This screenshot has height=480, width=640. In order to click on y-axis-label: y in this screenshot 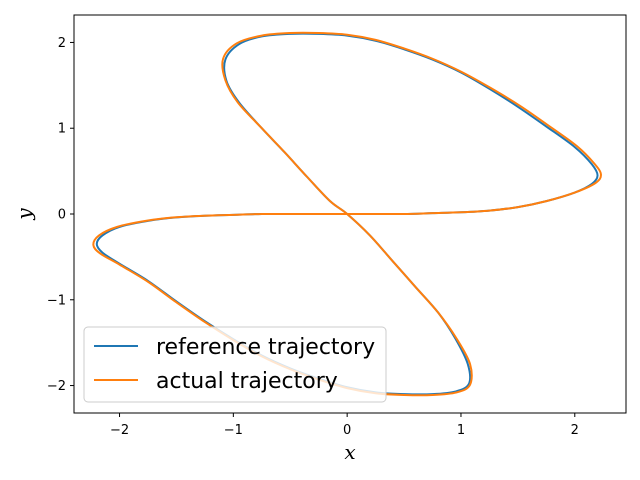, I will do `click(24, 214)`.